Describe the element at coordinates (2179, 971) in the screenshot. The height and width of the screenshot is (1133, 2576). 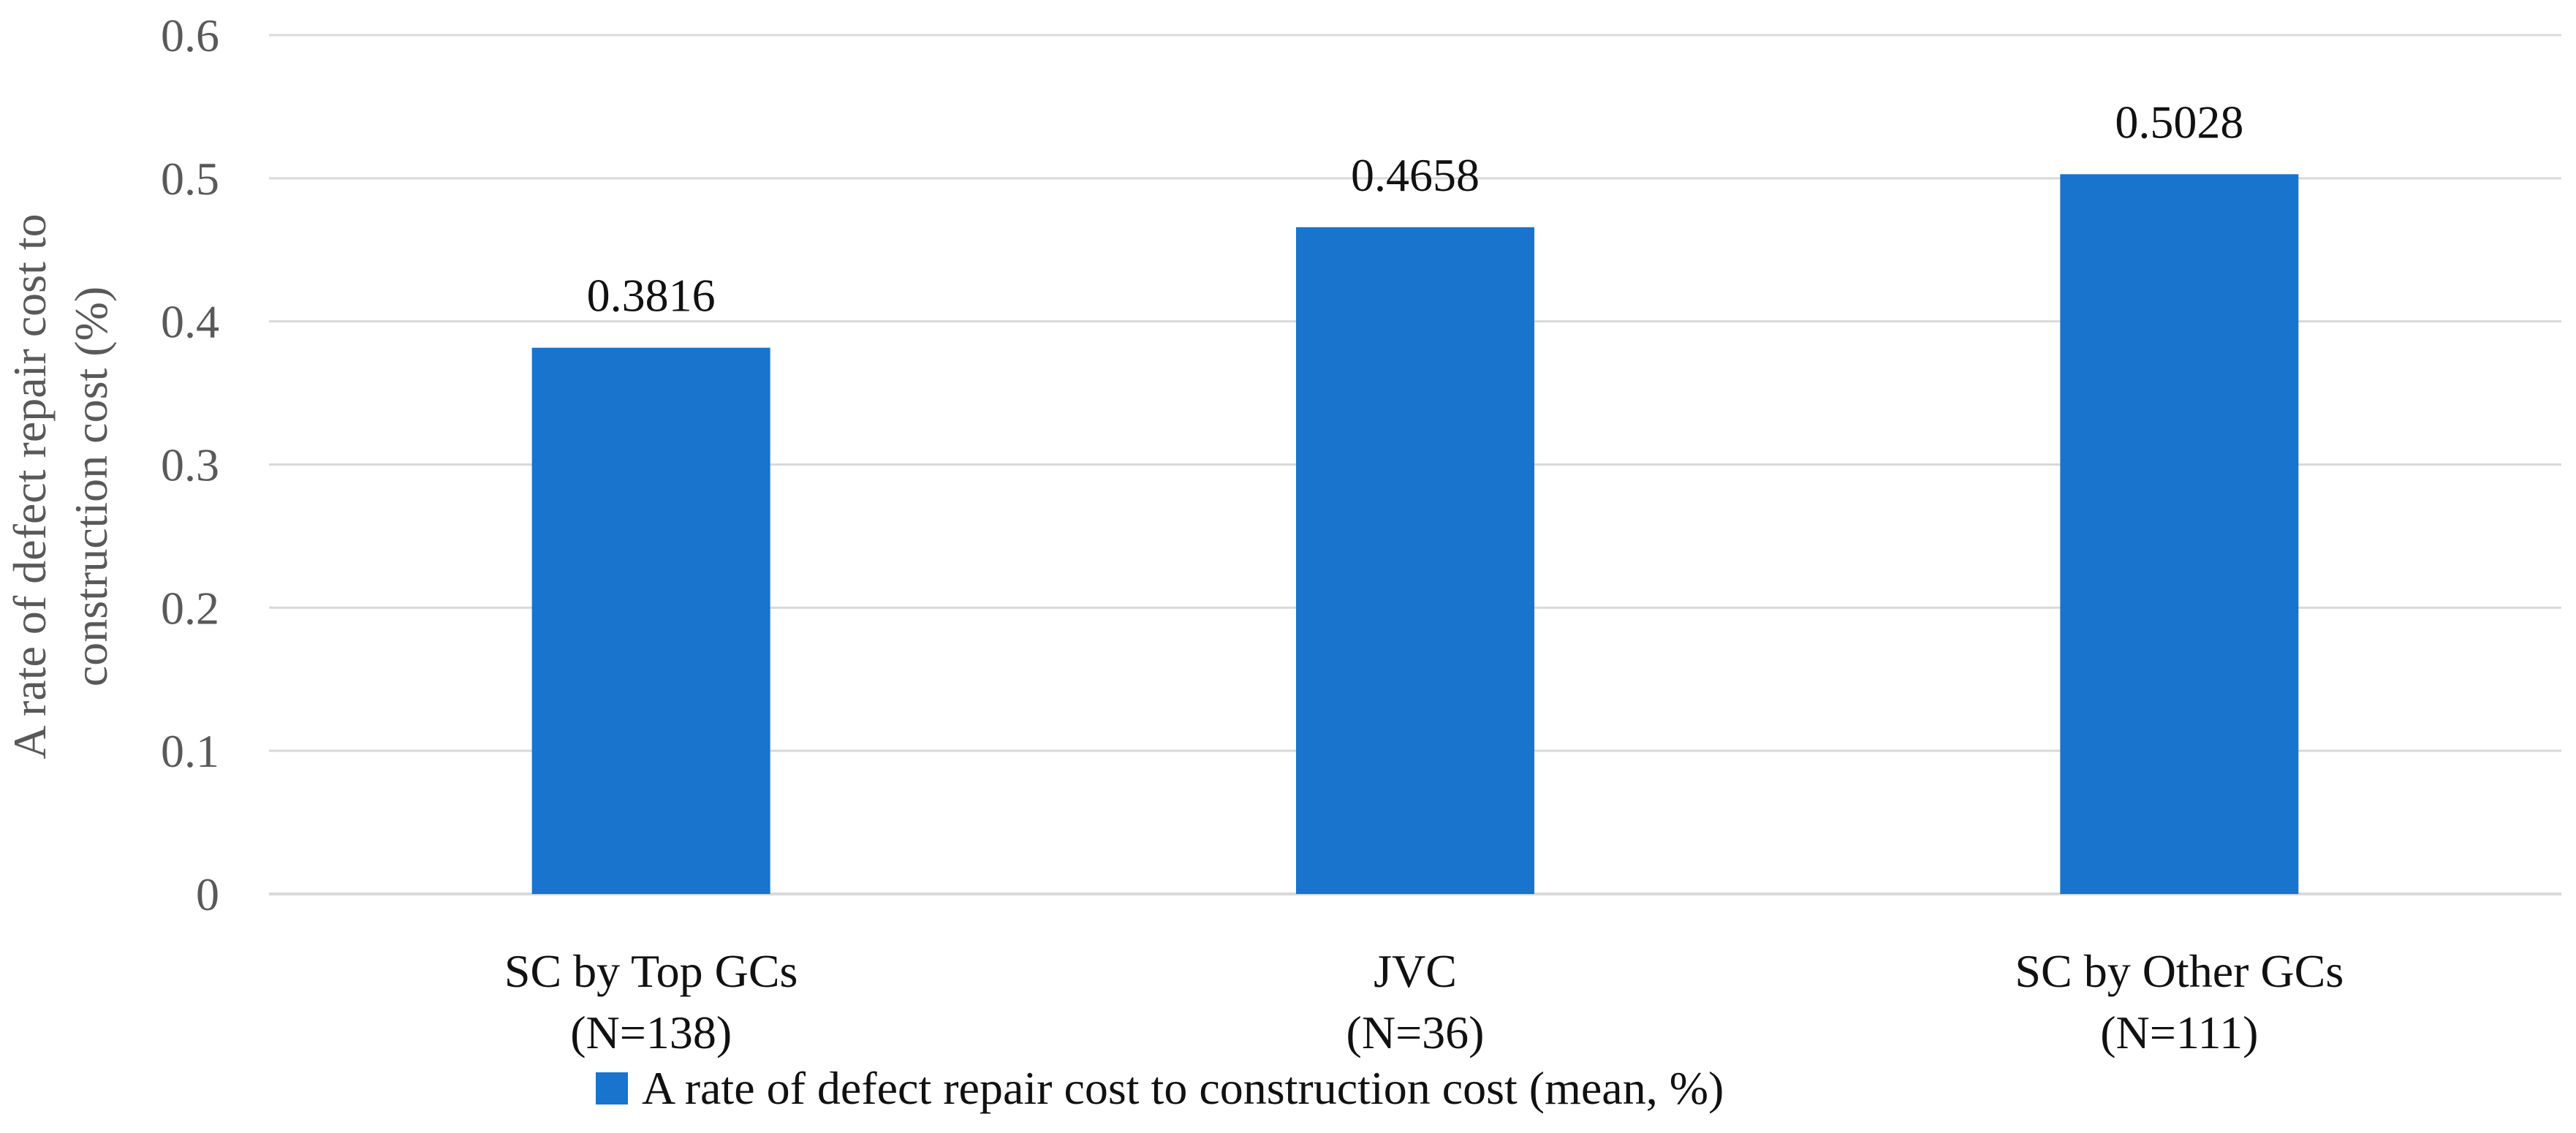
I see `x-category-label: SC by Other GCs` at that location.